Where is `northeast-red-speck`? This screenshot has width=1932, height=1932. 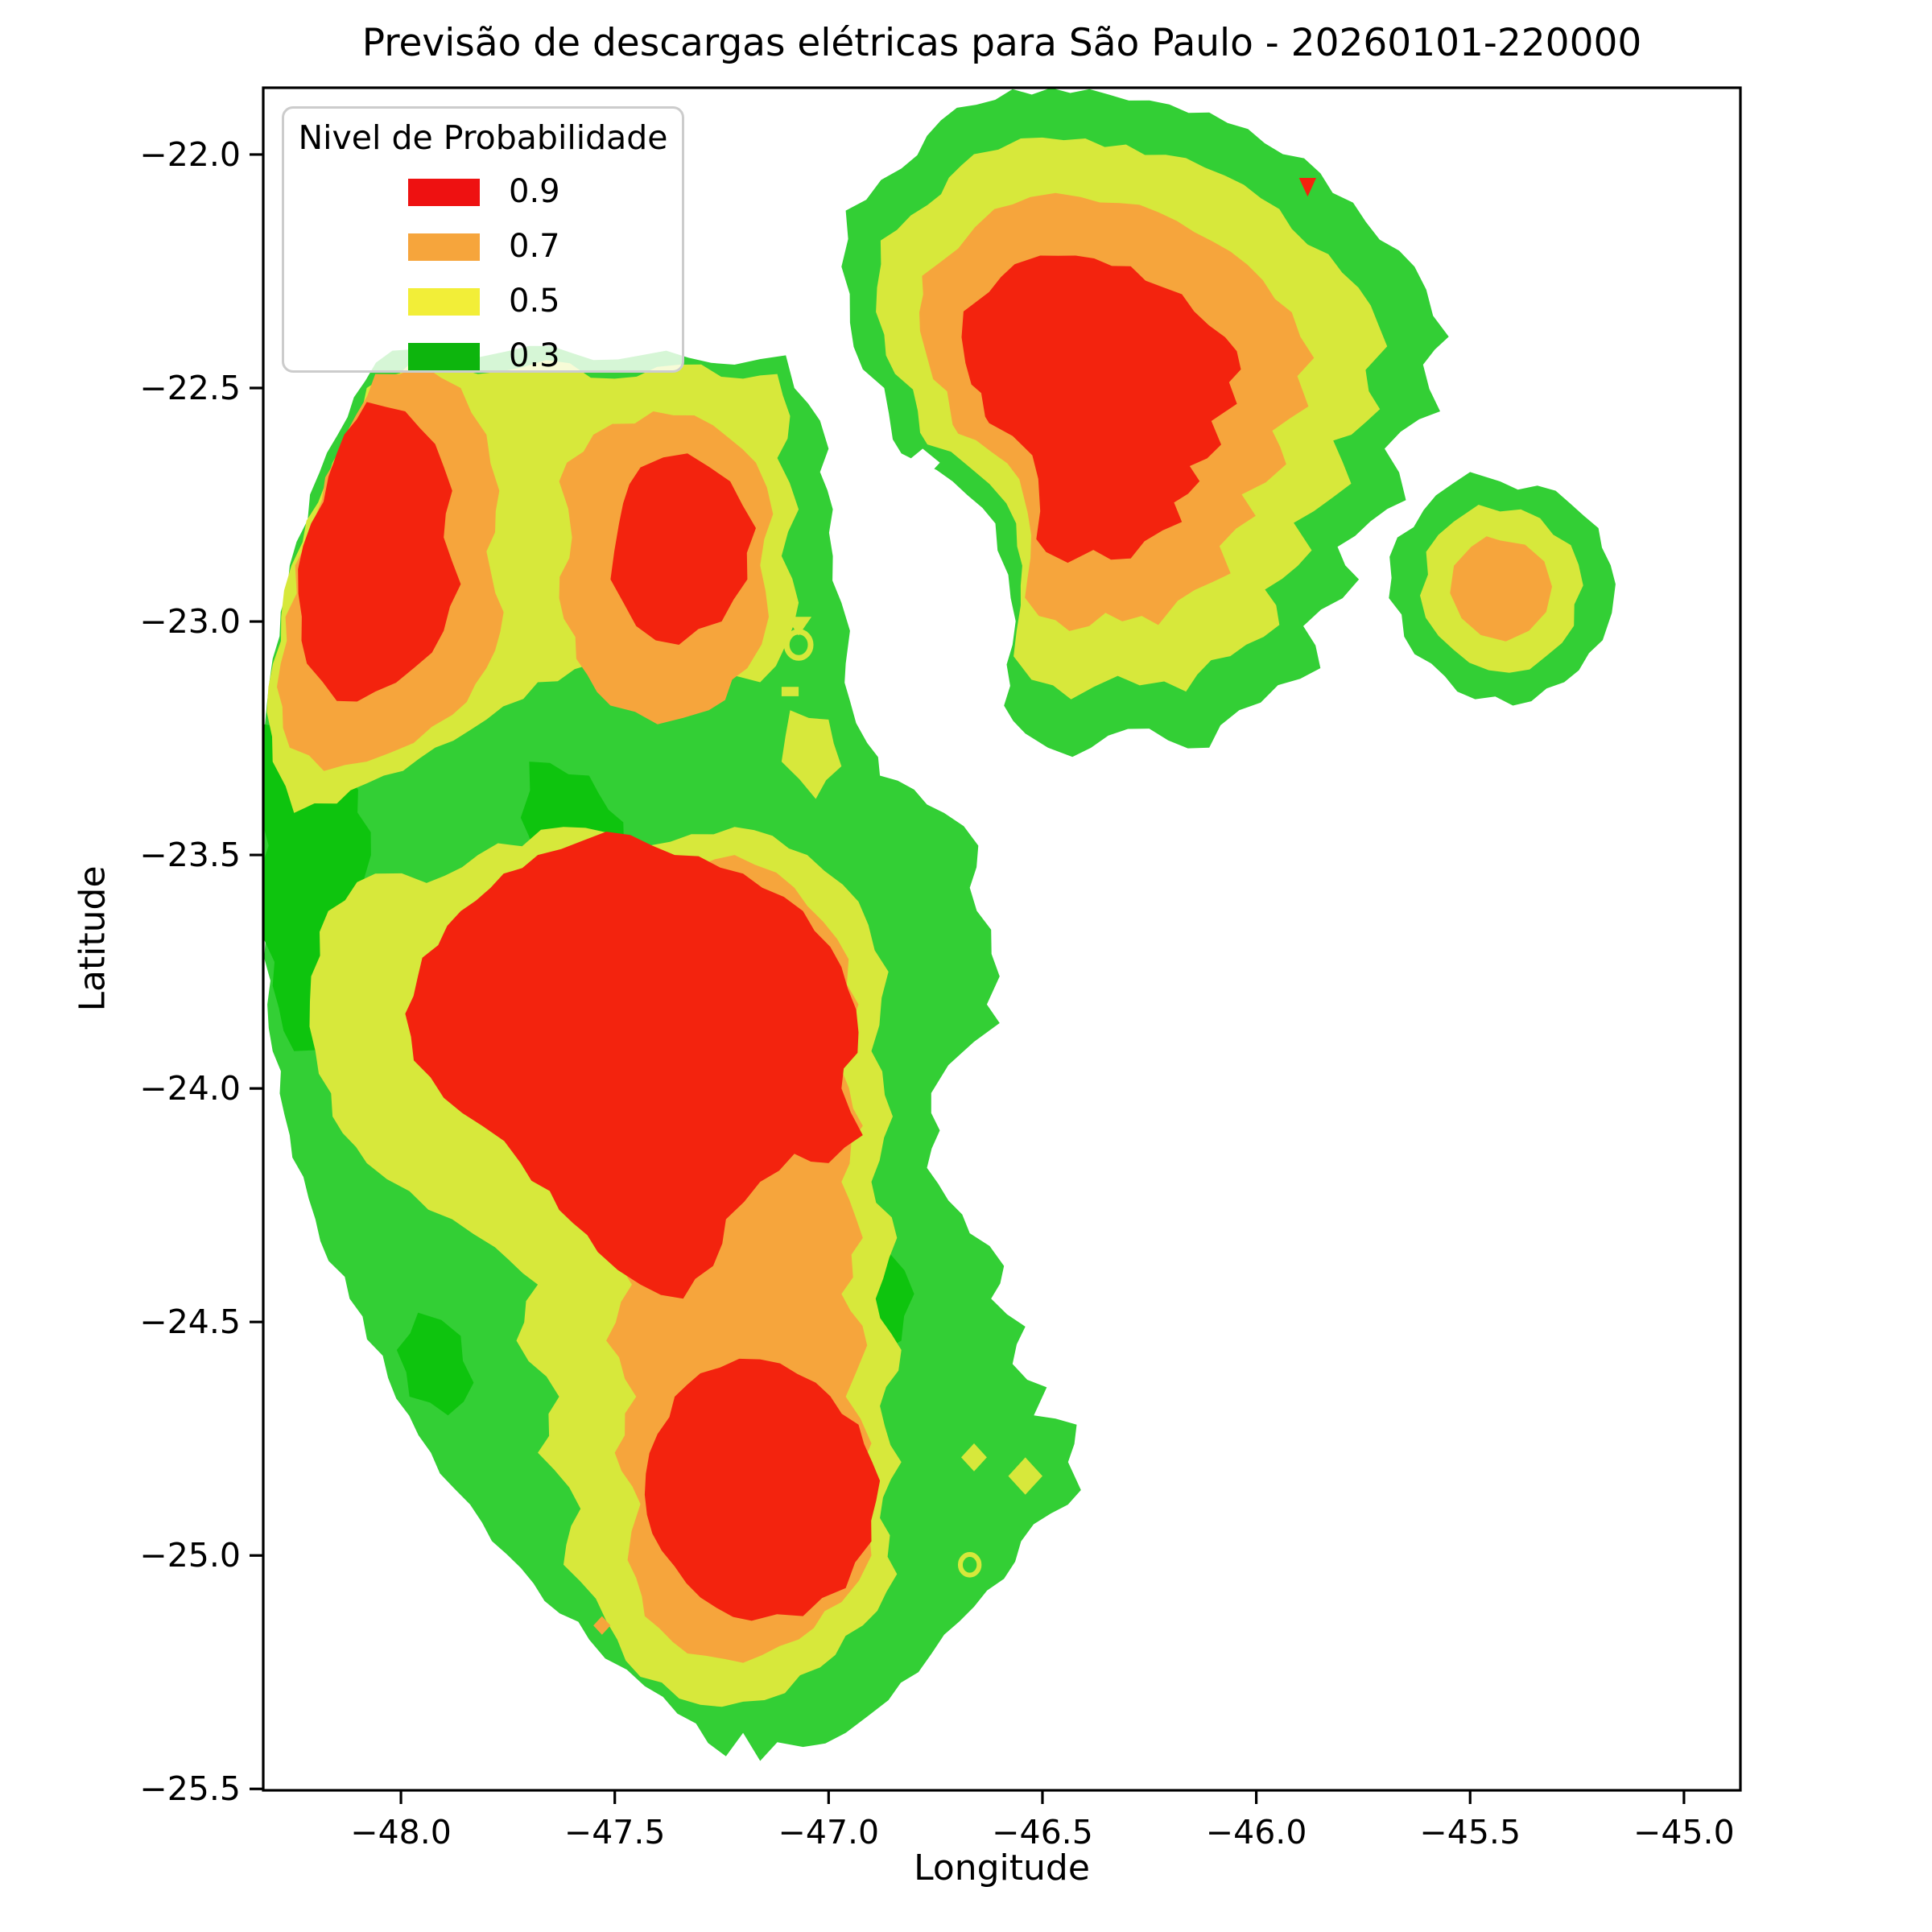
northeast-red-speck is located at coordinates (1307, 187).